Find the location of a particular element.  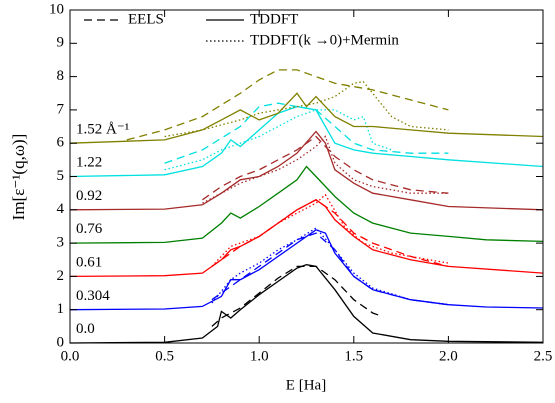

y-tick-label: 7 is located at coordinates (61, 109).